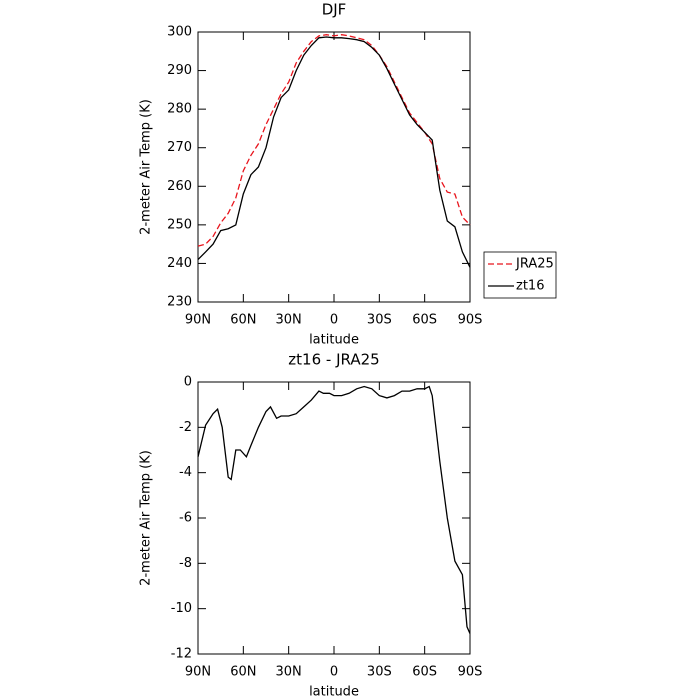  Describe the element at coordinates (179, 32) in the screenshot. I see `y-tick-label: 300` at that location.